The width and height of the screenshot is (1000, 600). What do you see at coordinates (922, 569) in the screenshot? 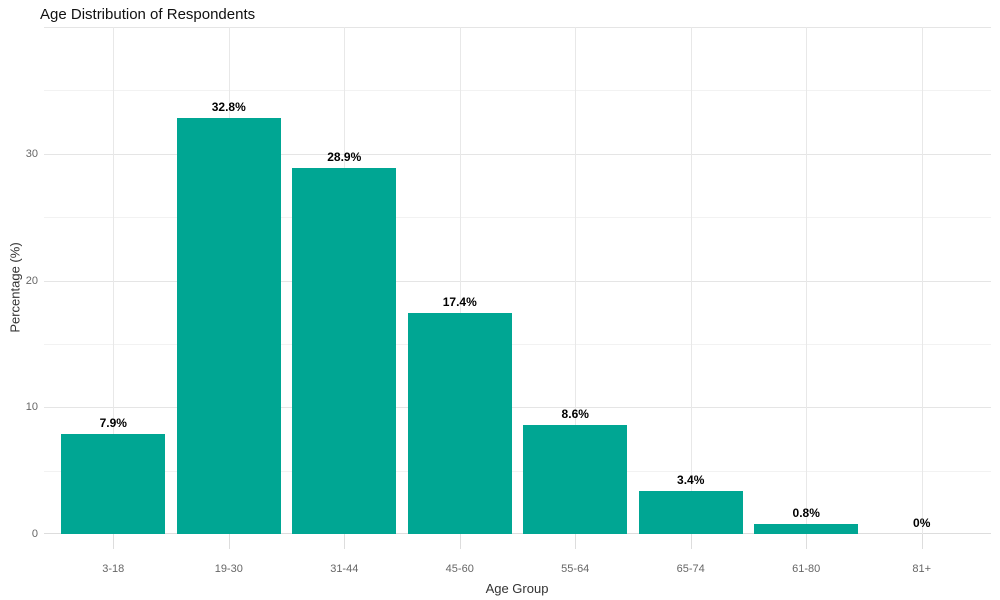
I see `x-tick-label: 81+` at bounding box center [922, 569].